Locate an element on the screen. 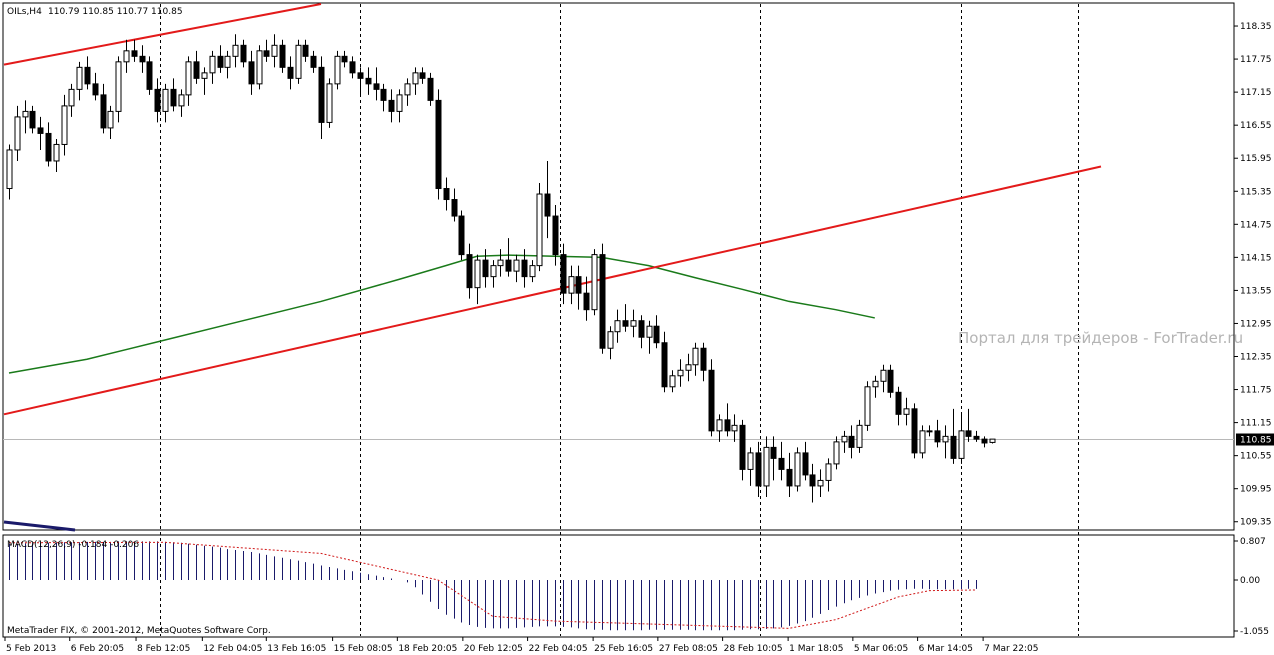  price-tick-label: 112.35 is located at coordinates (1256, 358).